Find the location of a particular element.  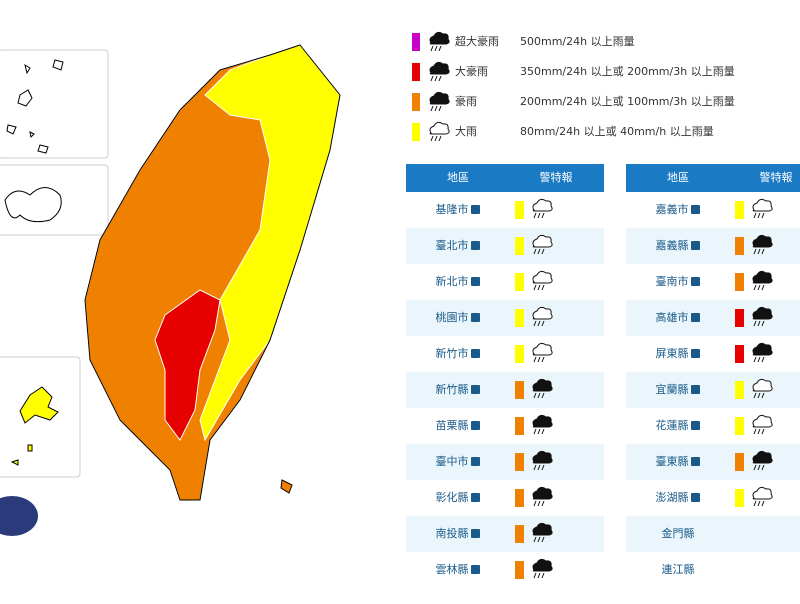

region-name: 新北市 is located at coordinates (452, 281).